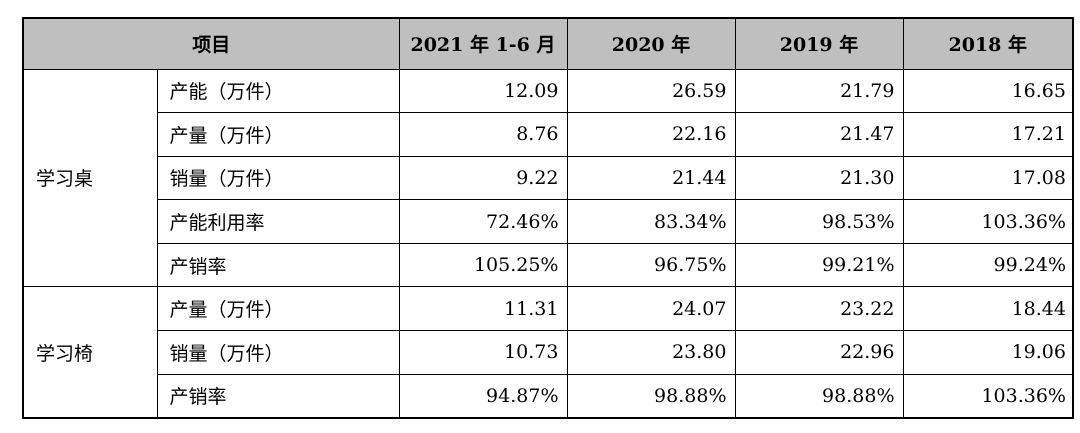 This screenshot has width=1080, height=433. I want to click on cell-value: 96.75%, so click(651, 265).